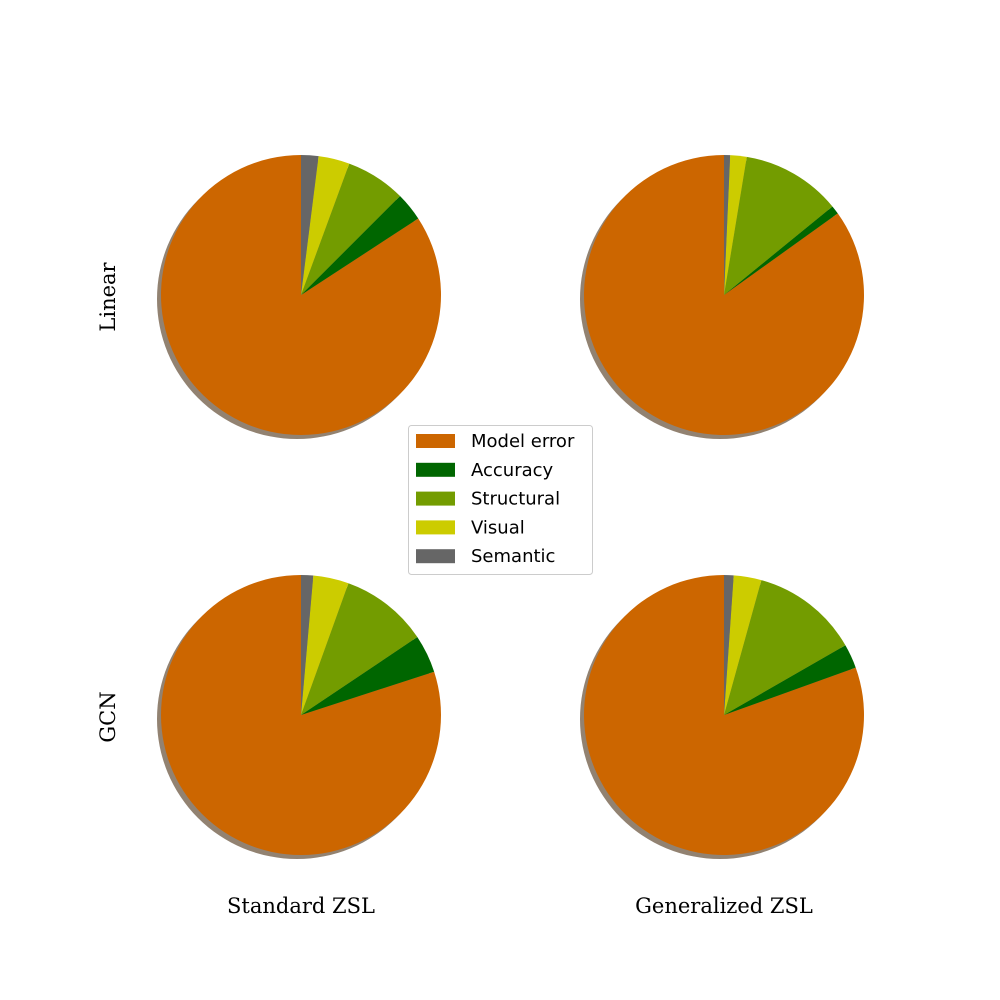  Describe the element at coordinates (724, 906) in the screenshot. I see `column-label: Generalized ZSL` at that location.